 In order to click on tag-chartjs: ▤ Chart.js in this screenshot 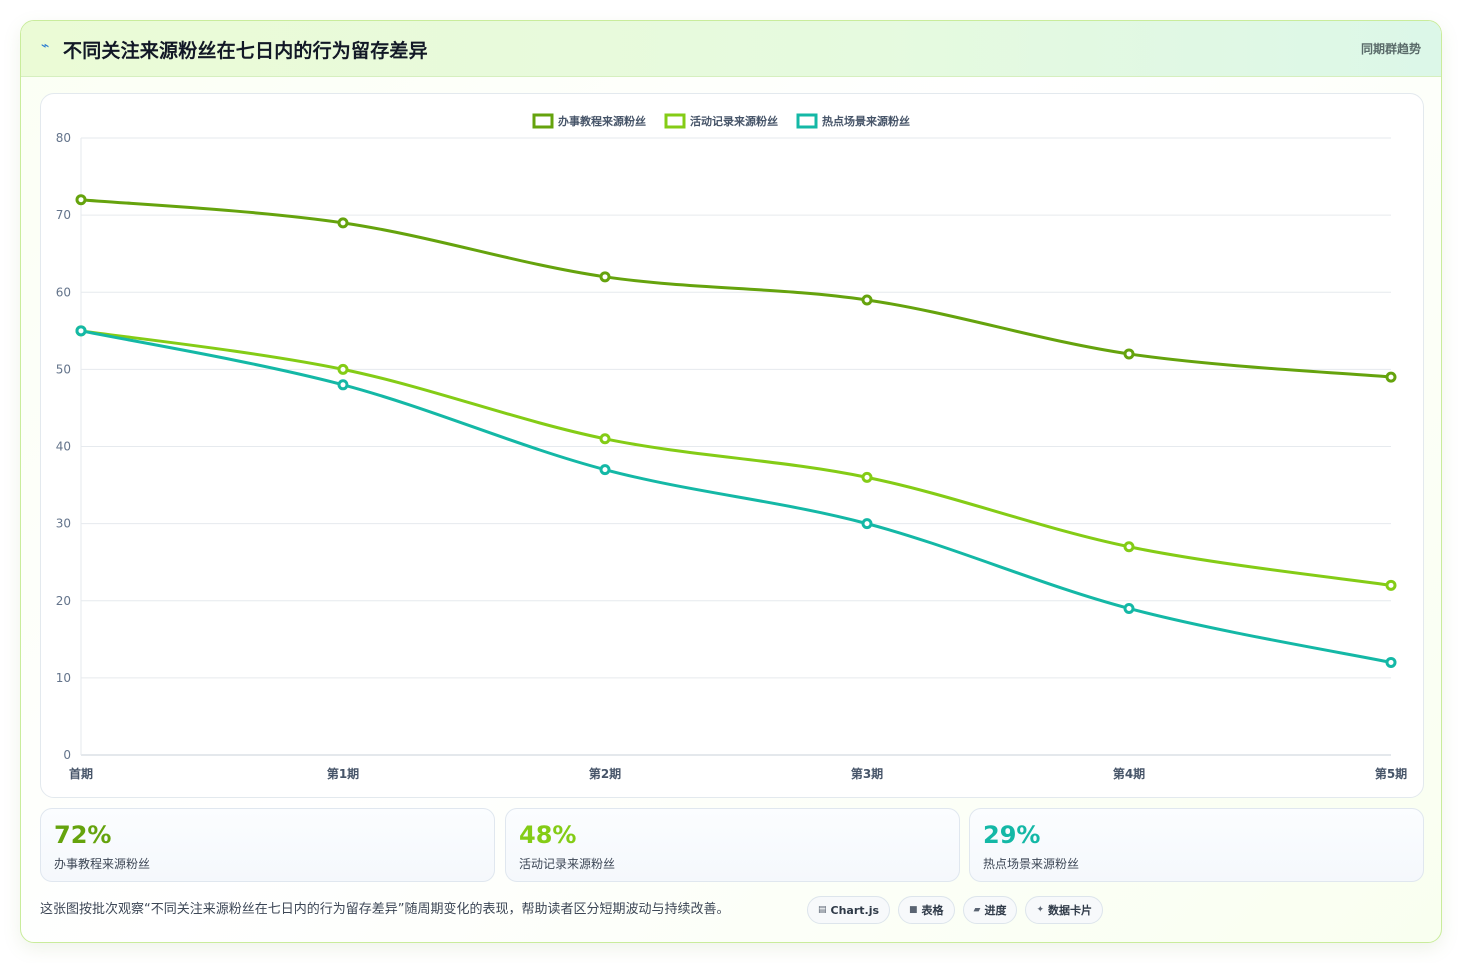, I will do `click(849, 910)`.